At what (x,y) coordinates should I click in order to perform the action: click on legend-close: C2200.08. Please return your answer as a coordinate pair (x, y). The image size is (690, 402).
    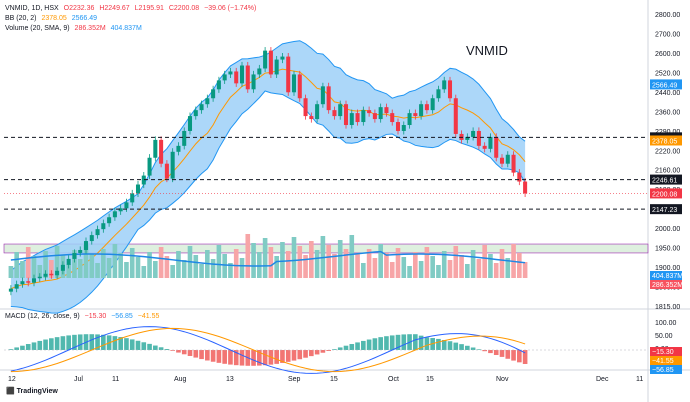
    Looking at the image, I should click on (184, 8).